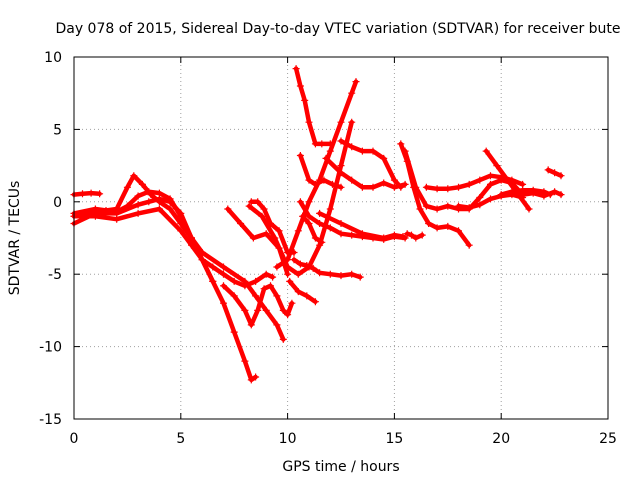  I want to click on y-tick-label: -10, so click(50, 348).